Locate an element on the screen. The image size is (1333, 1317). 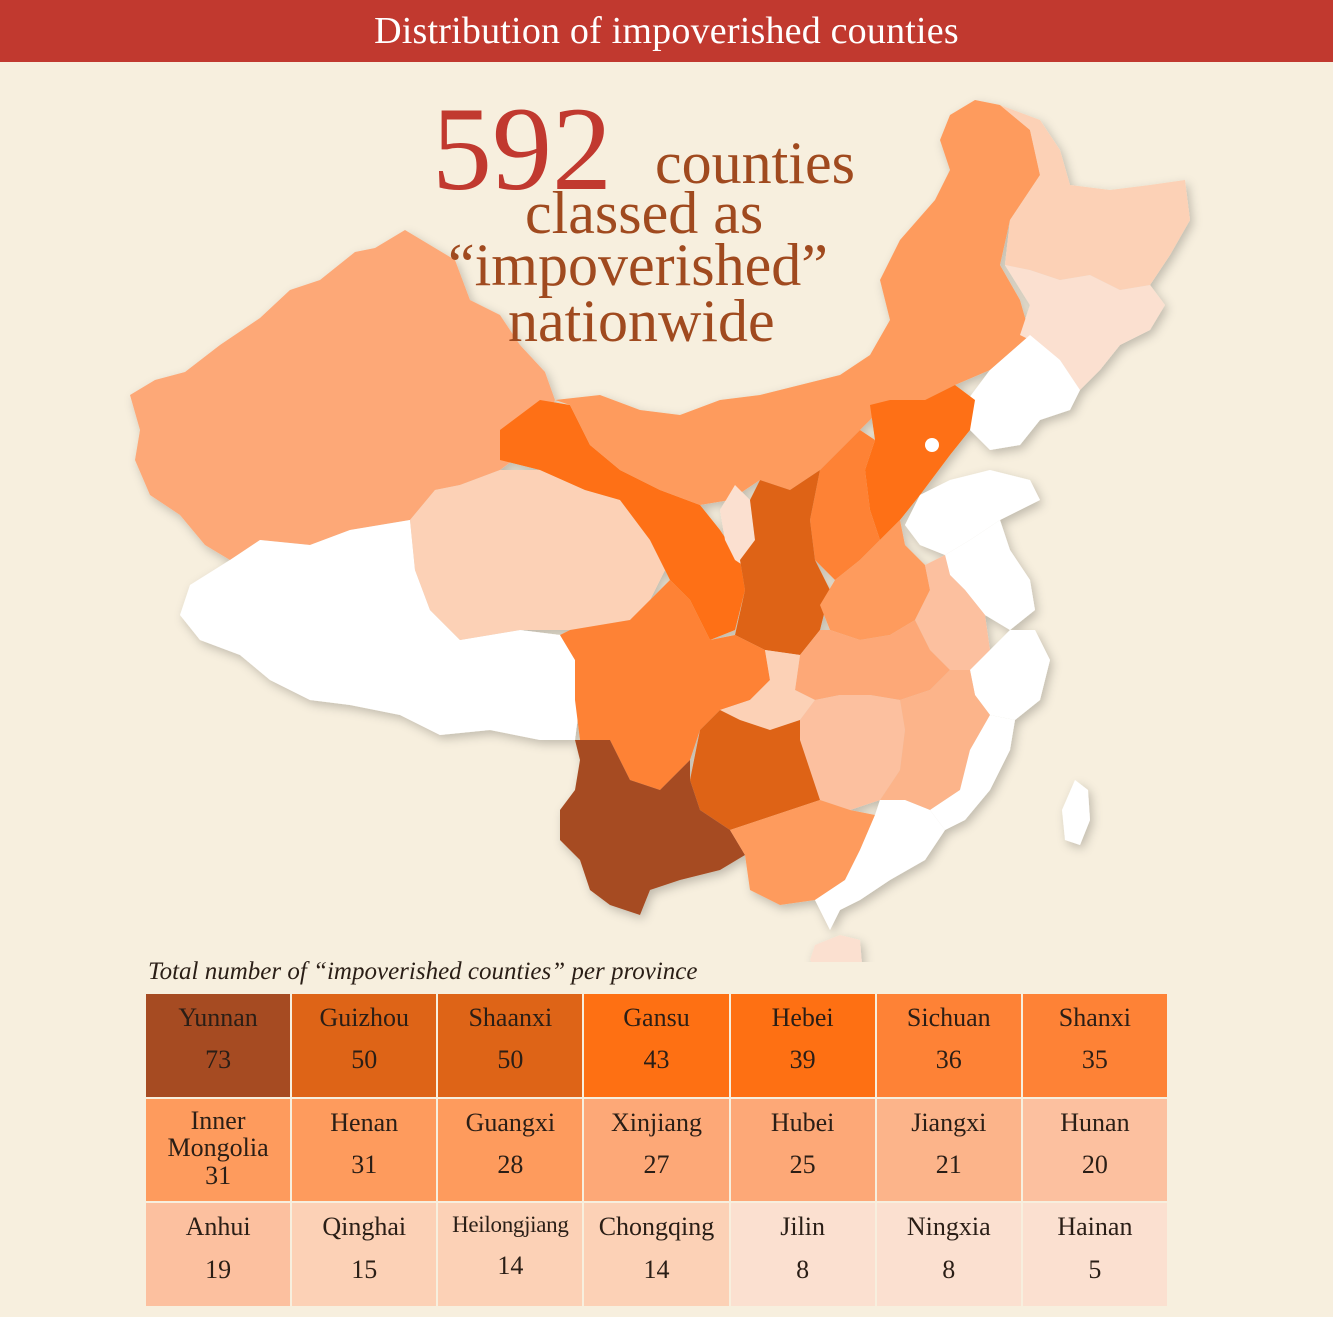
province-value: 15 is located at coordinates (364, 1269).